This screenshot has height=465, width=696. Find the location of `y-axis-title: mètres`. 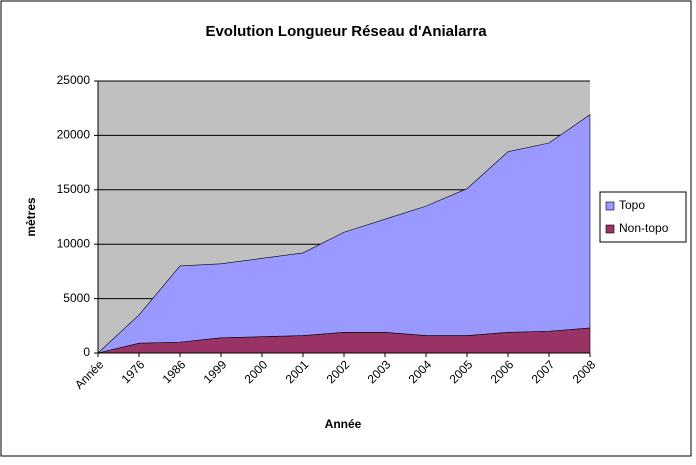

y-axis-title: mètres is located at coordinates (31, 217).